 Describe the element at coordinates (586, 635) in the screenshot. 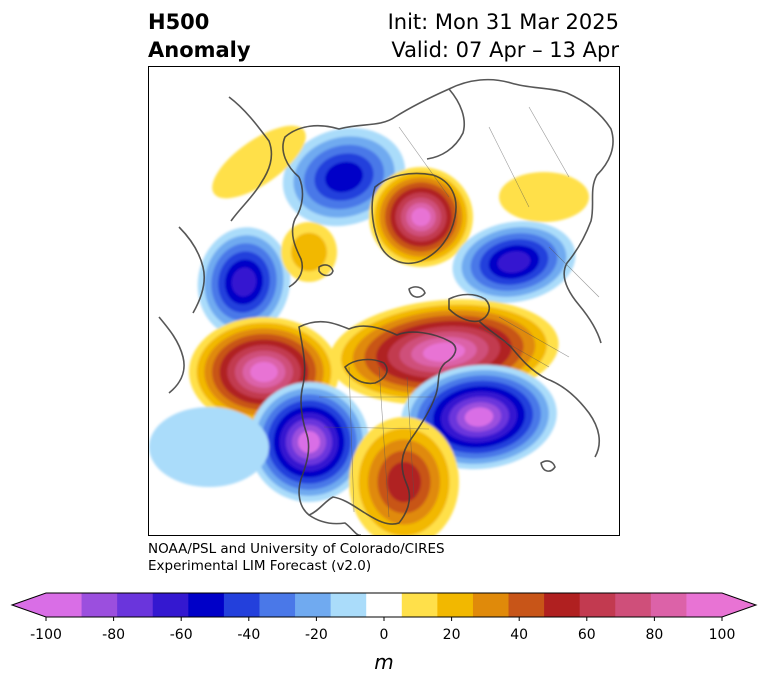

I see `colorbar-tick-label: 60` at that location.